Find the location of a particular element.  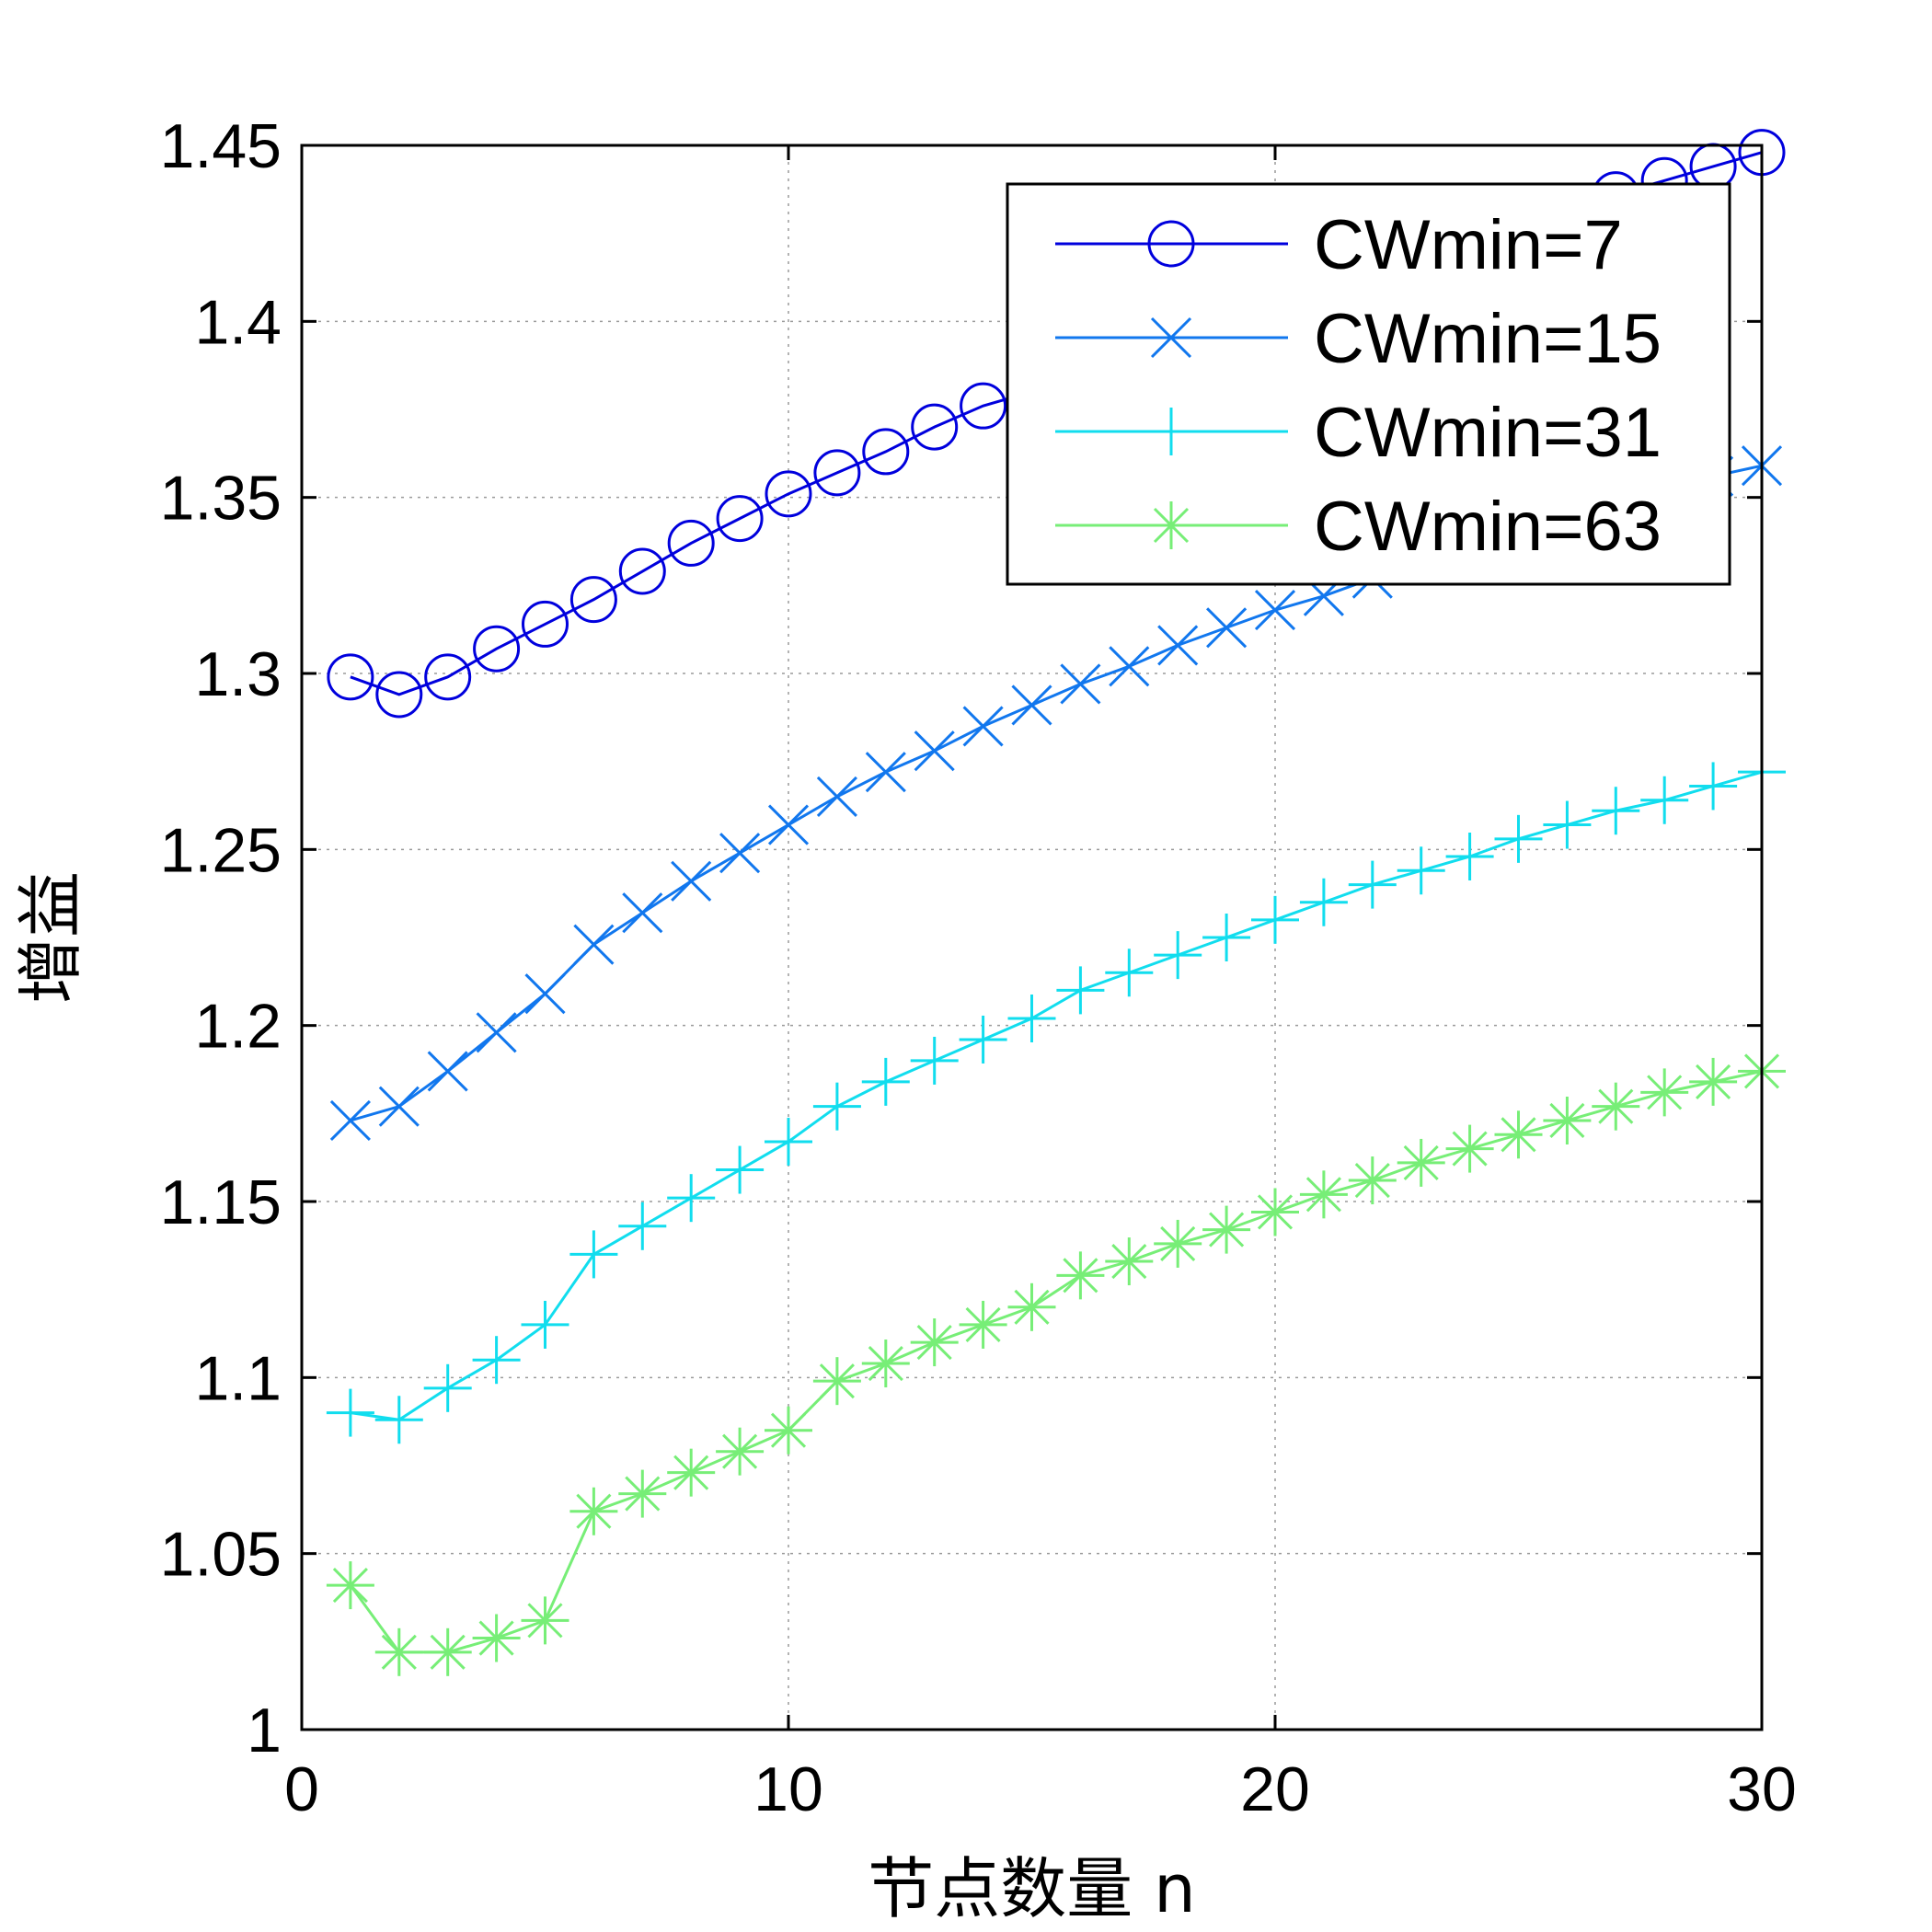

legend-item: CWmin=63 is located at coordinates (1358, 527).